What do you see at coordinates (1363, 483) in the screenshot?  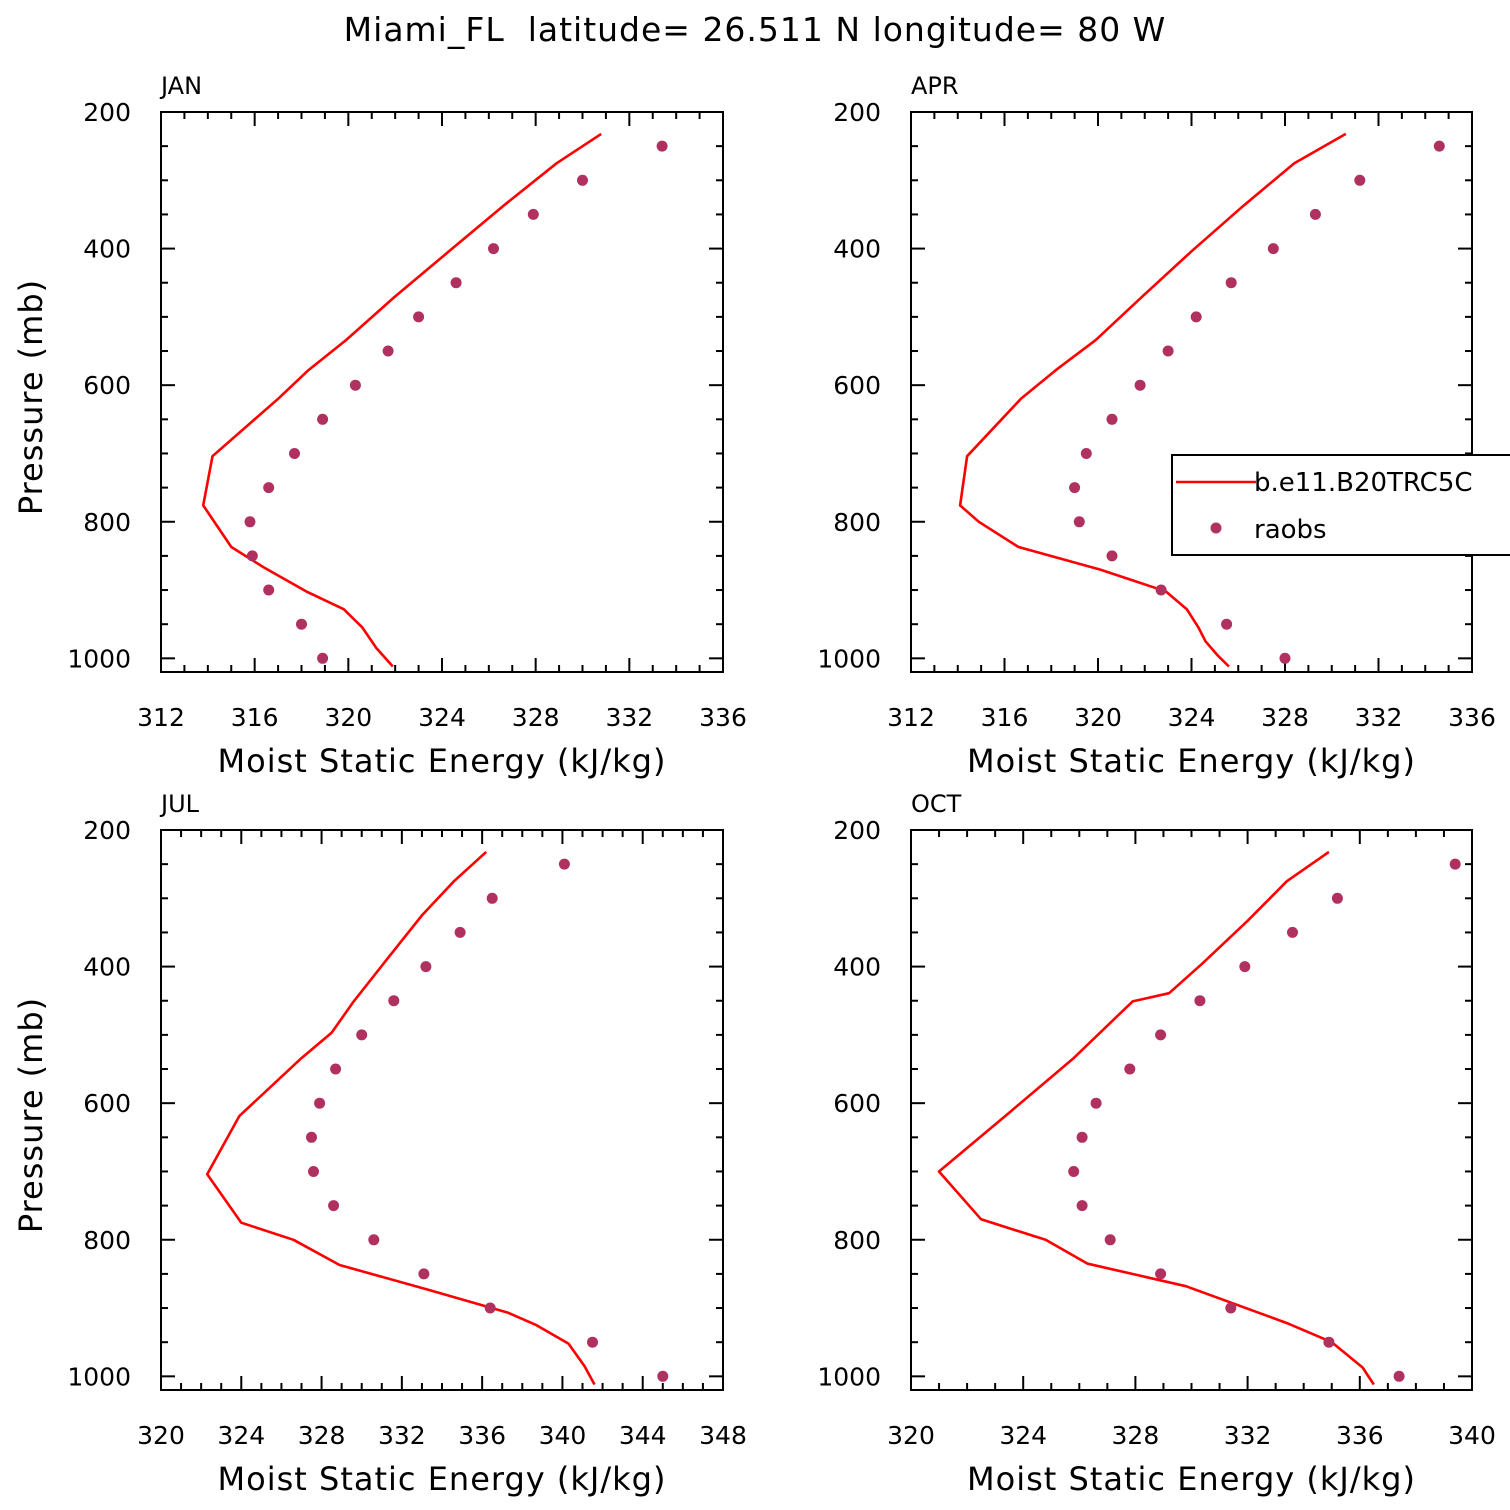 I see `legend-model-label: b.e11.B20TRC5C` at bounding box center [1363, 483].